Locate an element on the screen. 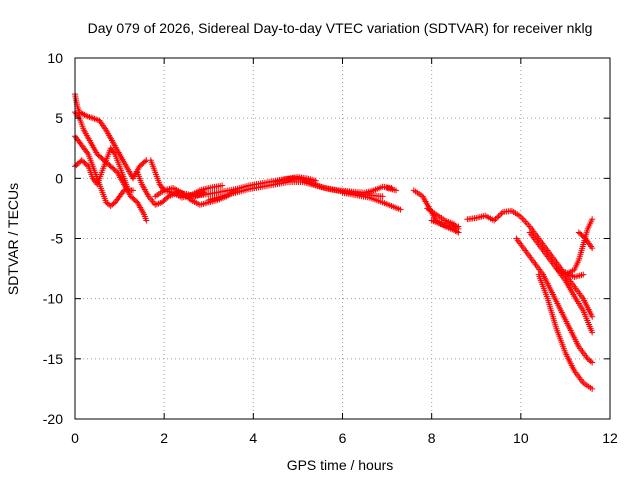 Image resolution: width=640 pixels, height=480 pixels. arc-3-interp is located at coordinates (113, 203).